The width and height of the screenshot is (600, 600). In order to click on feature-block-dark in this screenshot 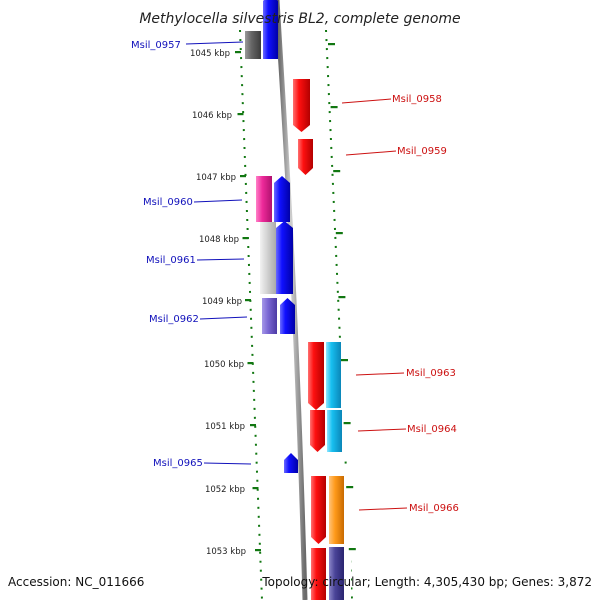, I will do `click(253, 45)`.